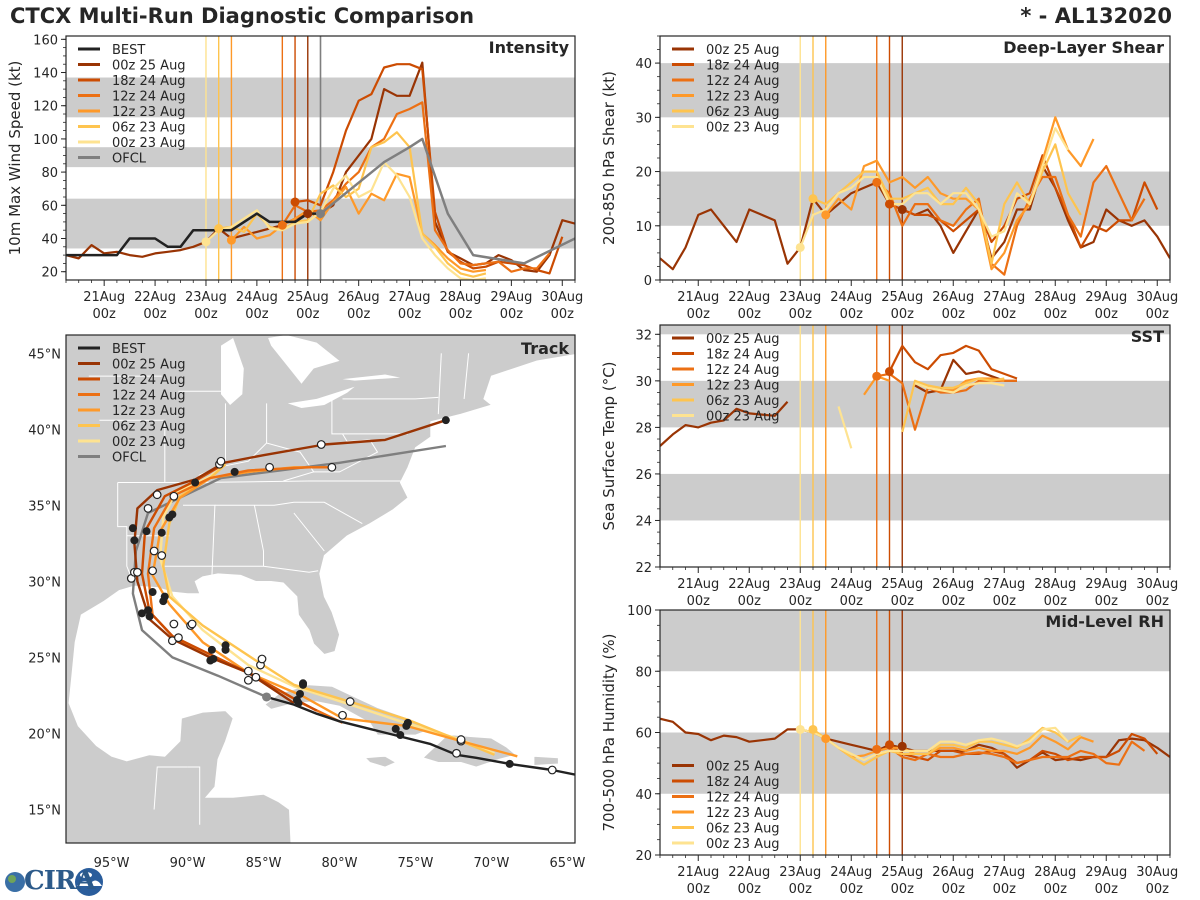  Describe the element at coordinates (44, 811) in the screenshot. I see `lat-tick-label: 15°N` at that location.